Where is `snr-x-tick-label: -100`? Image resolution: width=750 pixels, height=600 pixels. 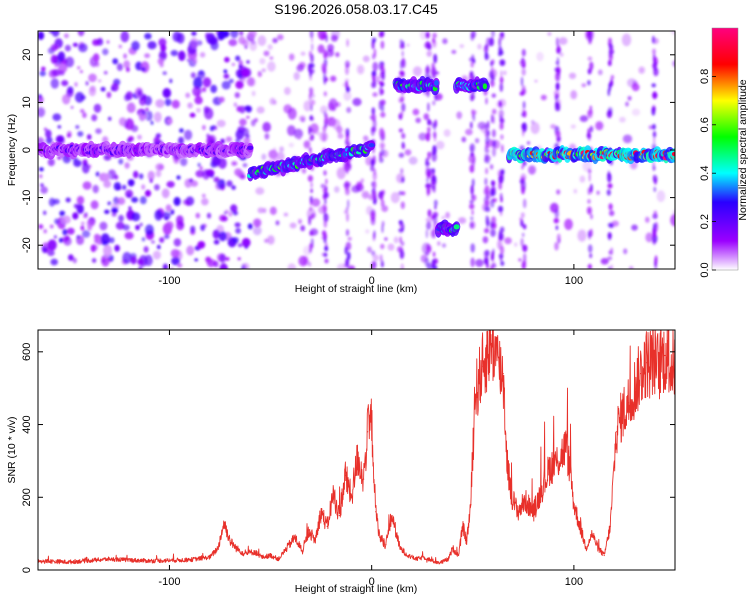
snr-x-tick-label: -100 is located at coordinates (169, 582).